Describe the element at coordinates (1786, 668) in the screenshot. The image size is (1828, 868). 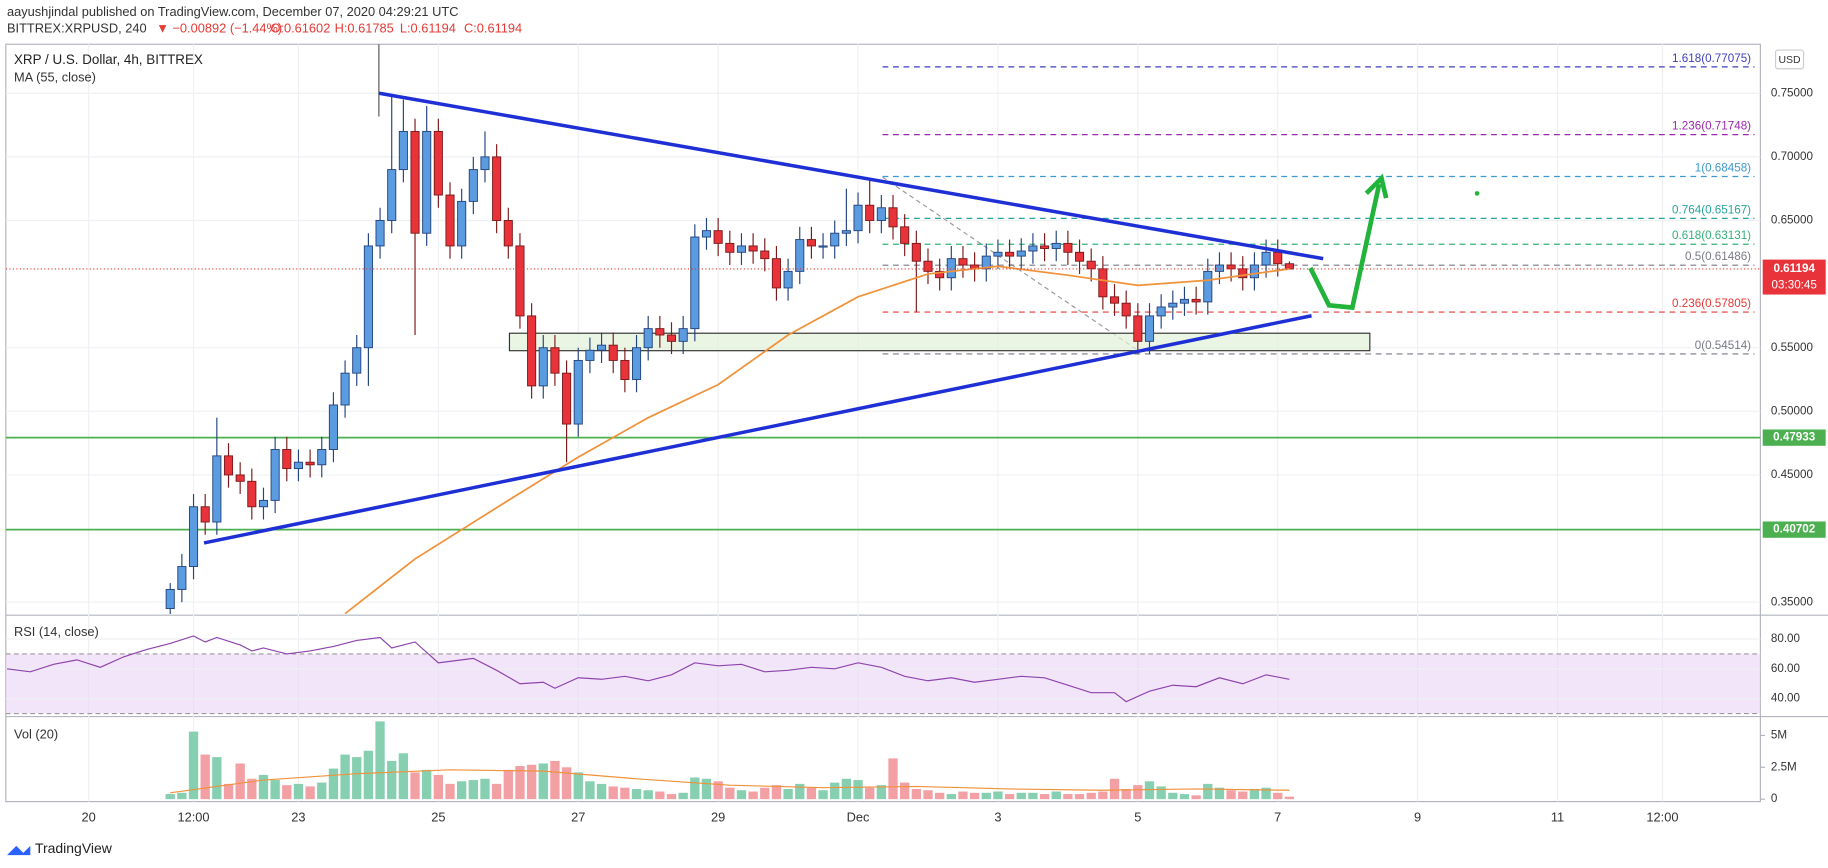
I see `rsi-tick-label: 60.00` at that location.